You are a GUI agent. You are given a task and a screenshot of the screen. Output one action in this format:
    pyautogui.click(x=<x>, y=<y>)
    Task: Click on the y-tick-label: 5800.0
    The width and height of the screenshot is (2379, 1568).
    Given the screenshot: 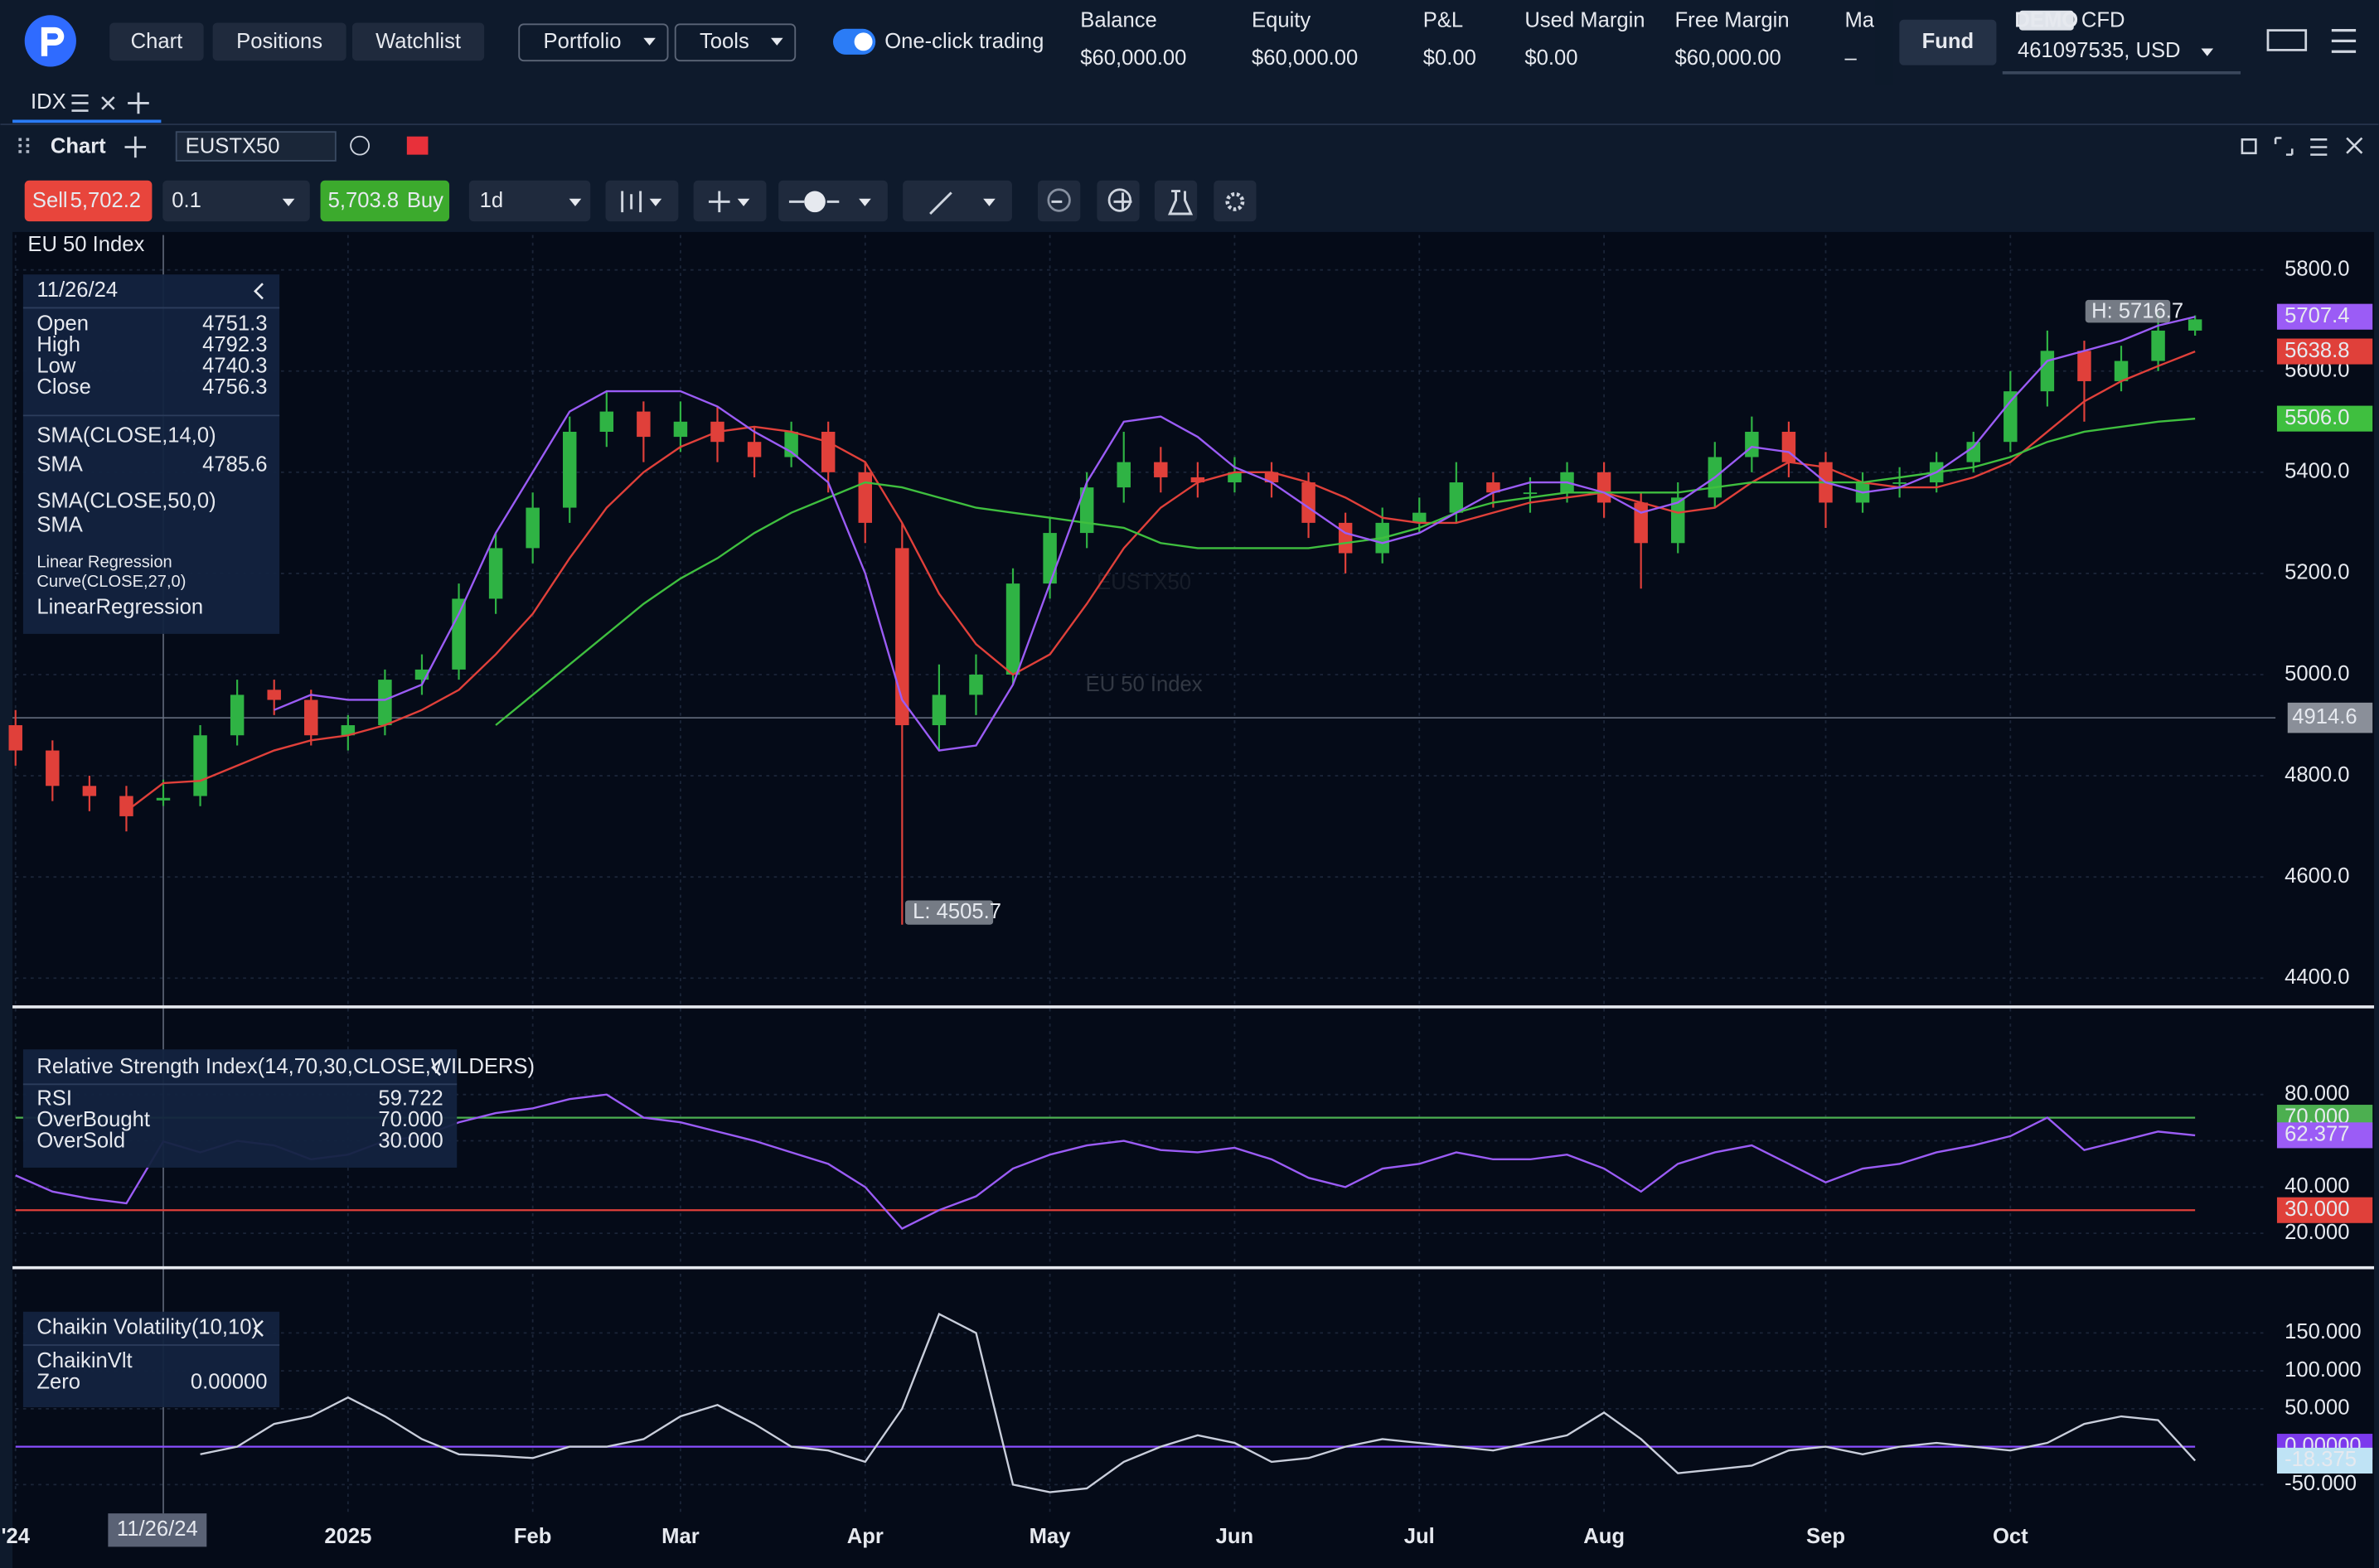 What is the action you would take?
    pyautogui.click(x=2317, y=268)
    